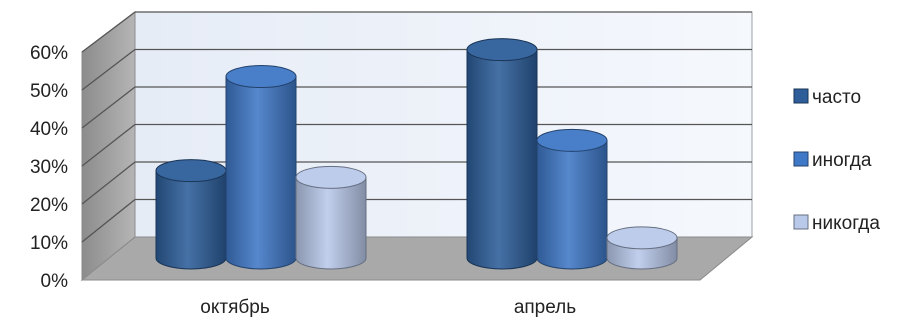  What do you see at coordinates (49, 129) in the screenshot?
I see `y-tick-label: 40%` at bounding box center [49, 129].